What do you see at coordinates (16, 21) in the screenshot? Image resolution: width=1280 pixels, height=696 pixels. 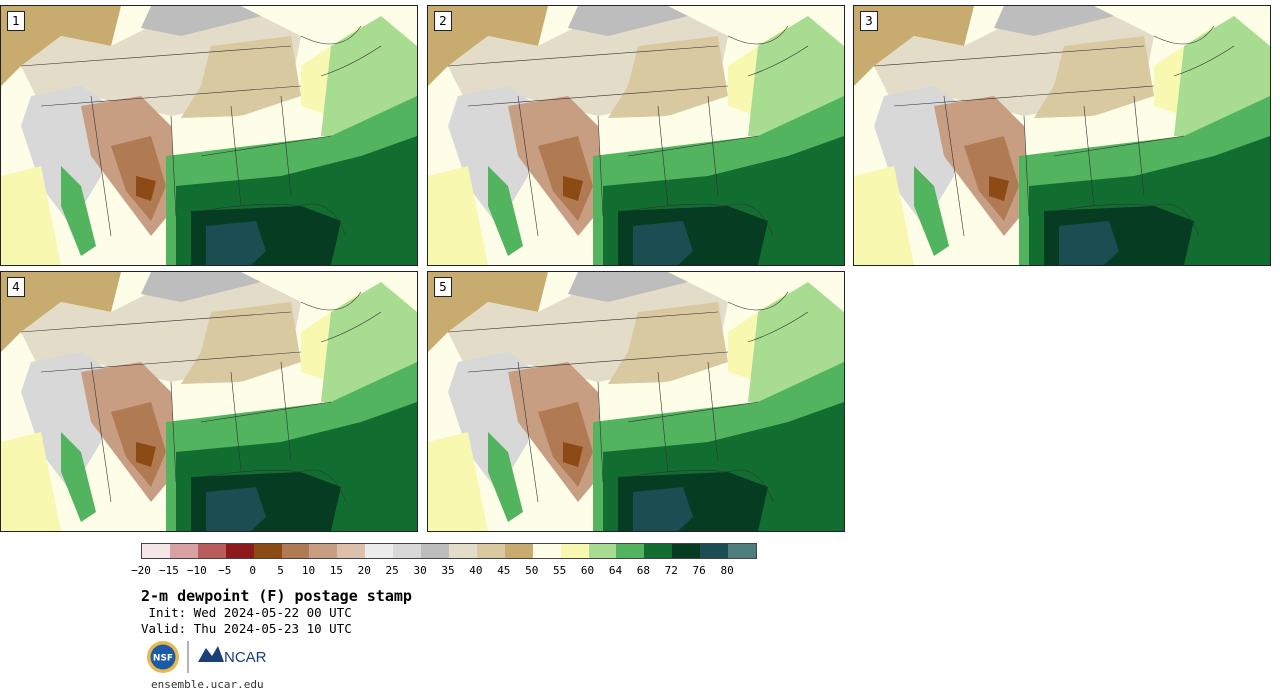 I see `panel-label-1: 1` at bounding box center [16, 21].